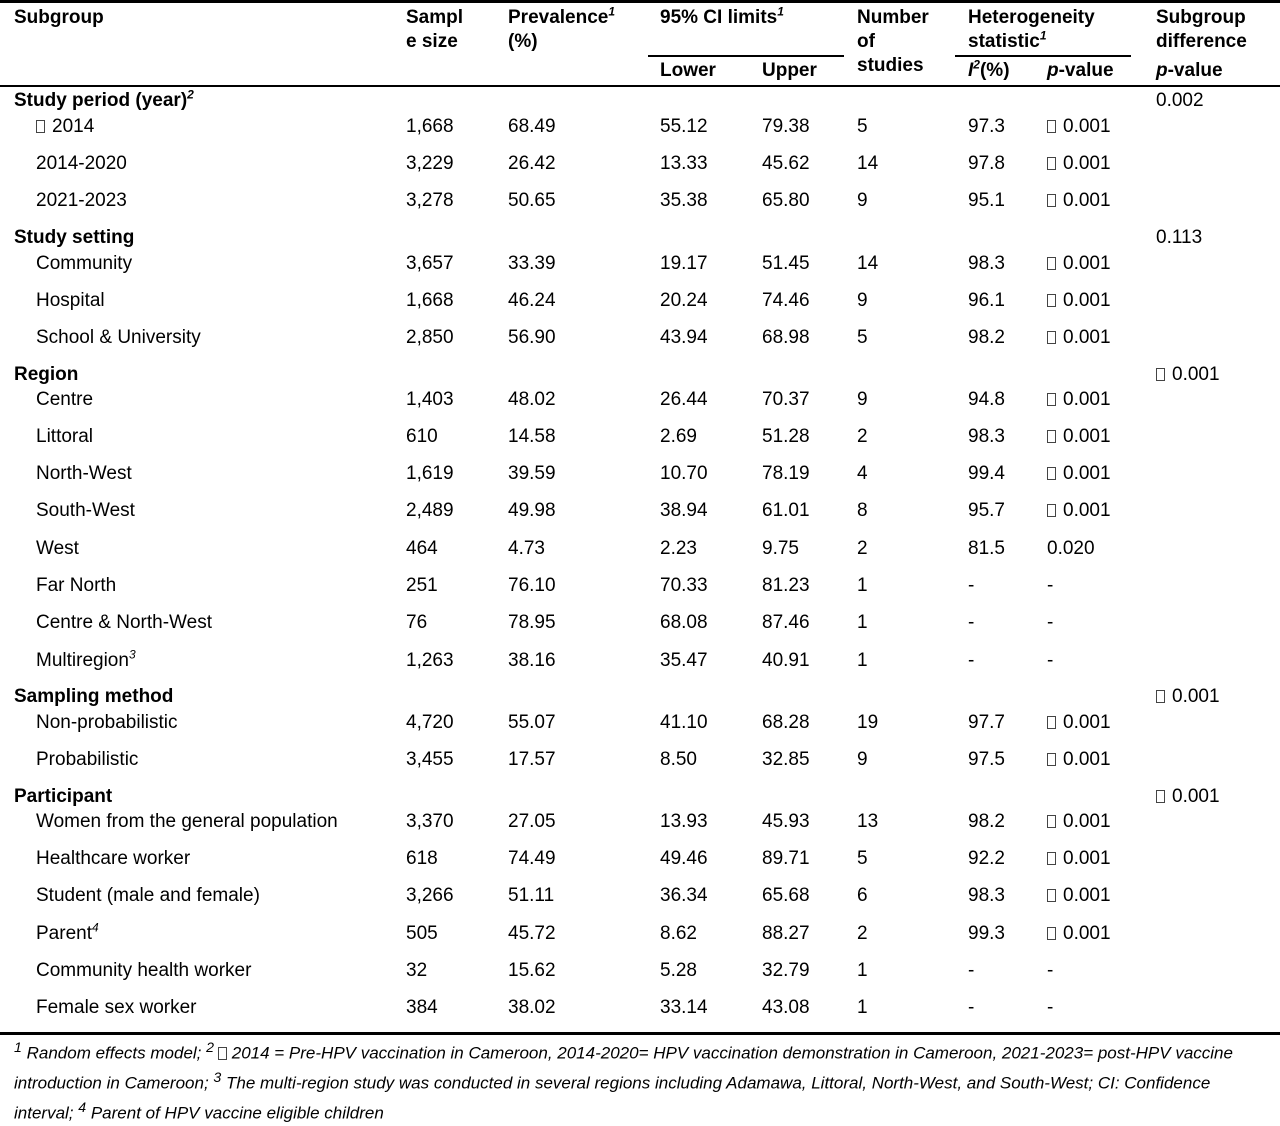 The height and width of the screenshot is (1126, 1280). What do you see at coordinates (786, 933) in the screenshot?
I see `row-ci-upper: 88.27` at bounding box center [786, 933].